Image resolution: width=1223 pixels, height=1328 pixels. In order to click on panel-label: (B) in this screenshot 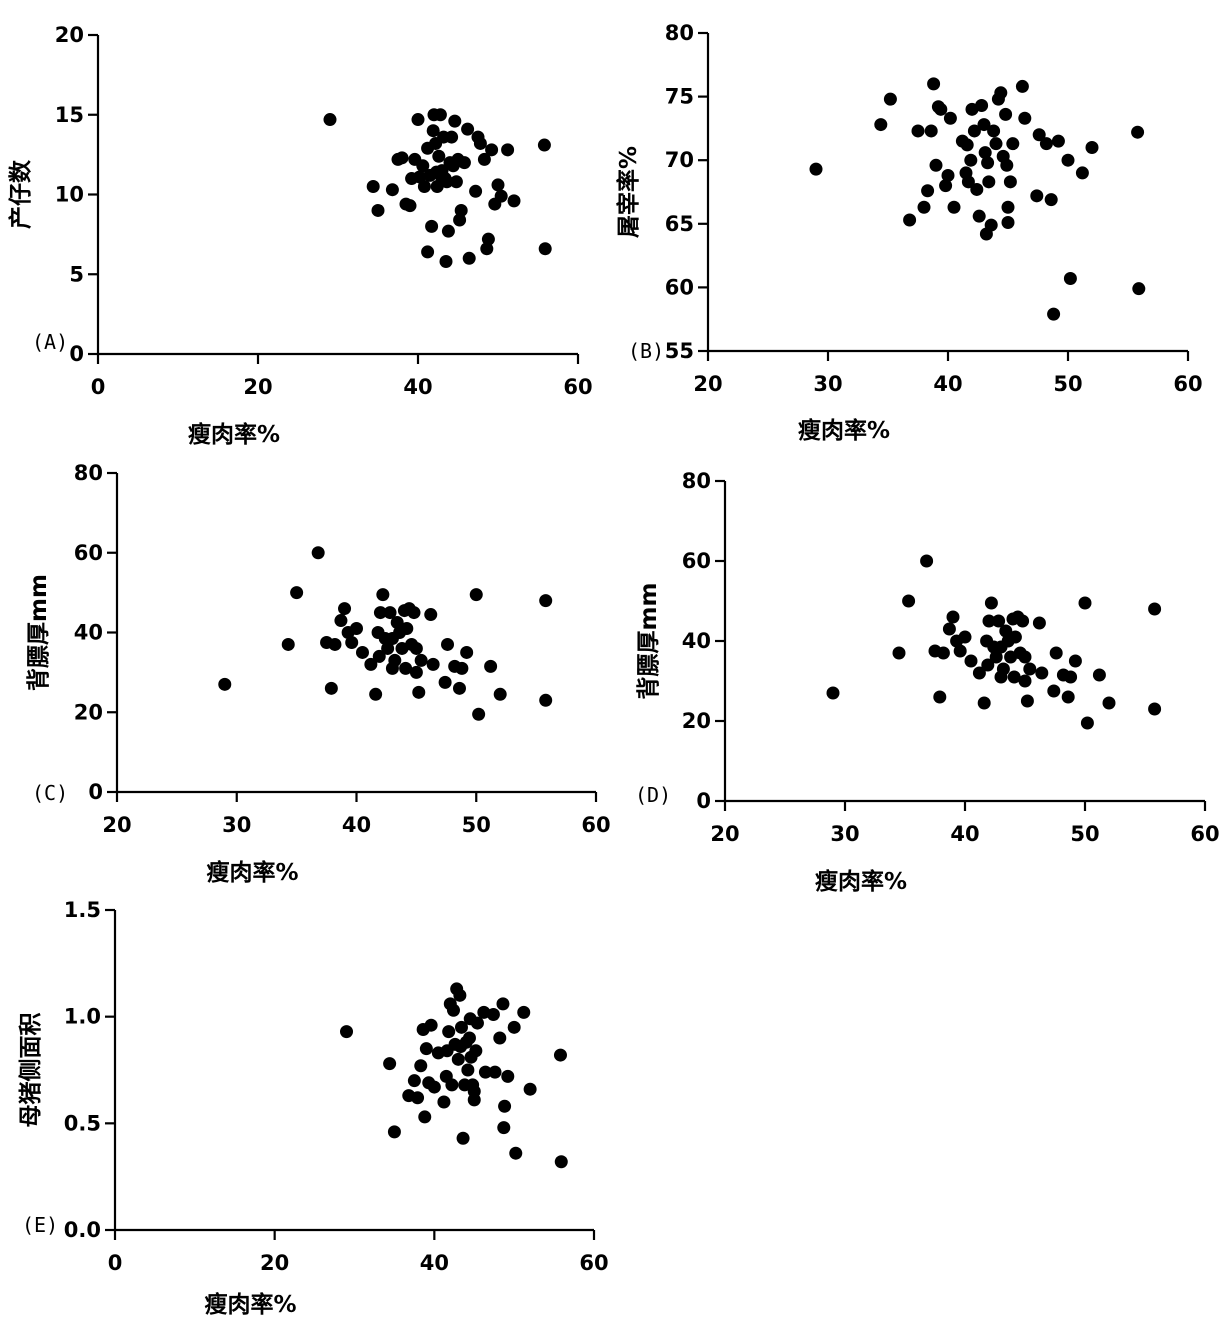, I will do `click(646, 351)`.